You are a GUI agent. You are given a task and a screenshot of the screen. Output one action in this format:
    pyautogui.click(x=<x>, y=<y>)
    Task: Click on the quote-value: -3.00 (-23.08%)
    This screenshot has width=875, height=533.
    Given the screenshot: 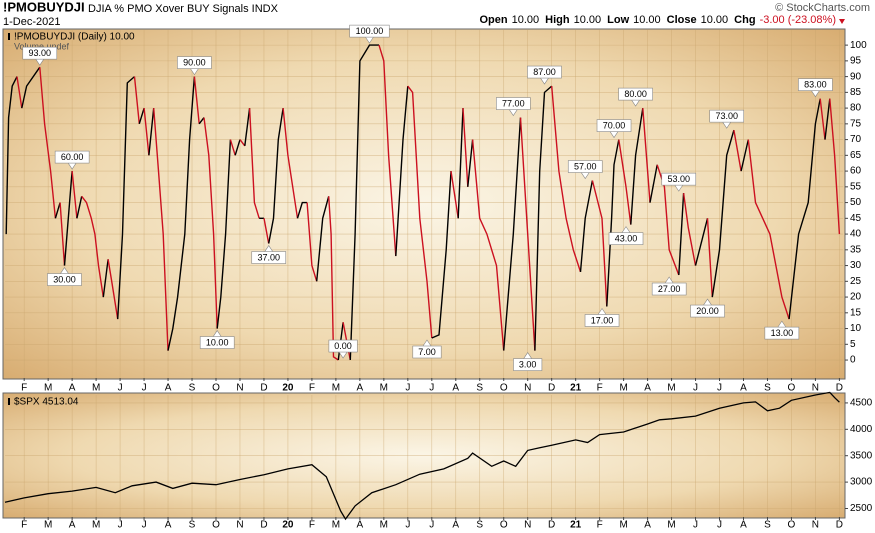 What is the action you would take?
    pyautogui.click(x=798, y=20)
    